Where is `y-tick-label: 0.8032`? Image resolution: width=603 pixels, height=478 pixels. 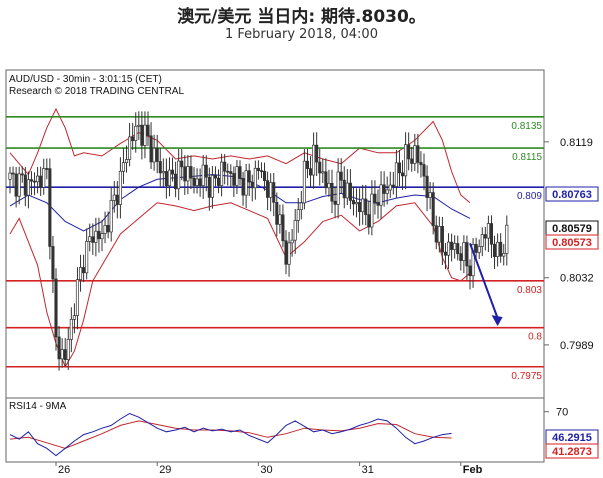 y-tick-label: 0.8032 is located at coordinates (577, 279).